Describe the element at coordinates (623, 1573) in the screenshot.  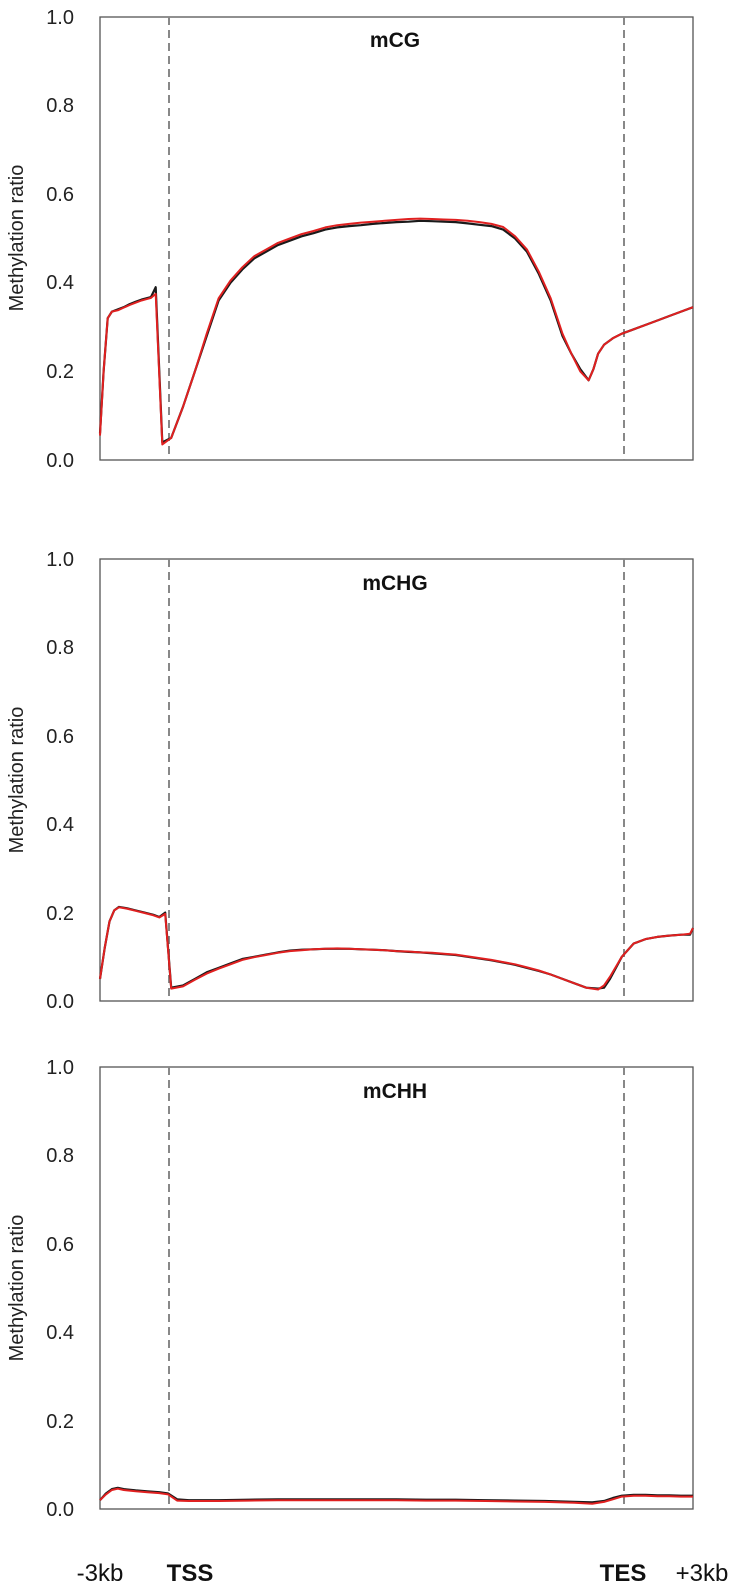
I see `x-tick-label-tes: TES` at that location.